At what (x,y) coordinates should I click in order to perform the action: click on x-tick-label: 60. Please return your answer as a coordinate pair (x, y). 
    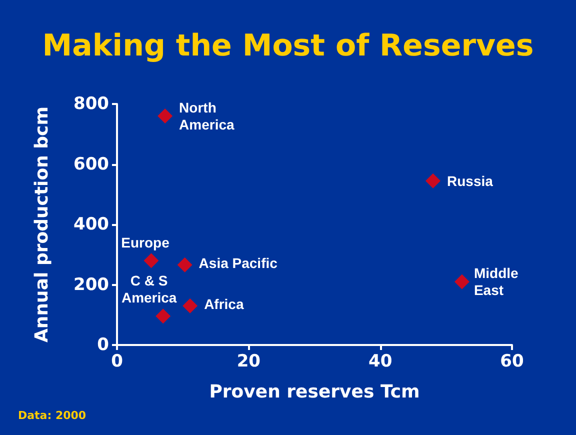
    Looking at the image, I should click on (512, 362).